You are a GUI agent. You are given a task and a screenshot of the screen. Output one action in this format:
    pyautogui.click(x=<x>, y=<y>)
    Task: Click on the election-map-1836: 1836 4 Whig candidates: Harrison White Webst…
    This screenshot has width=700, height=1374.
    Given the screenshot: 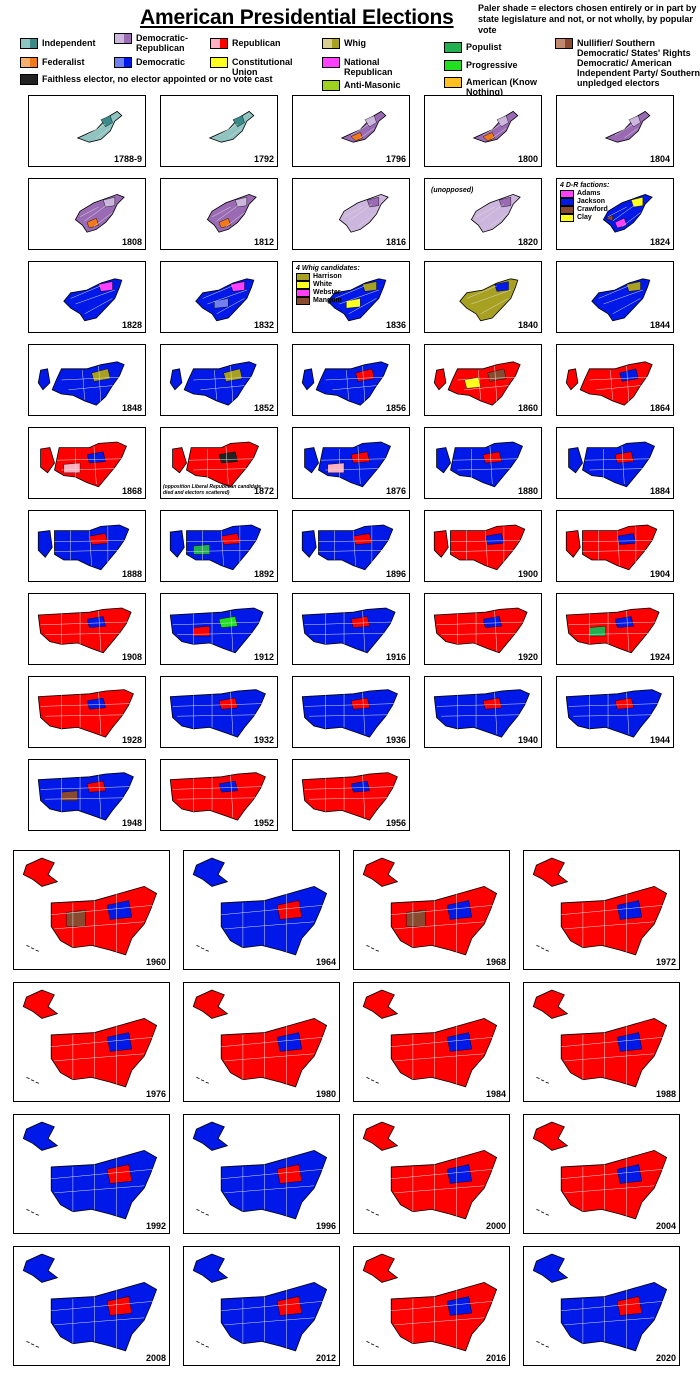 What is the action you would take?
    pyautogui.click(x=351, y=297)
    